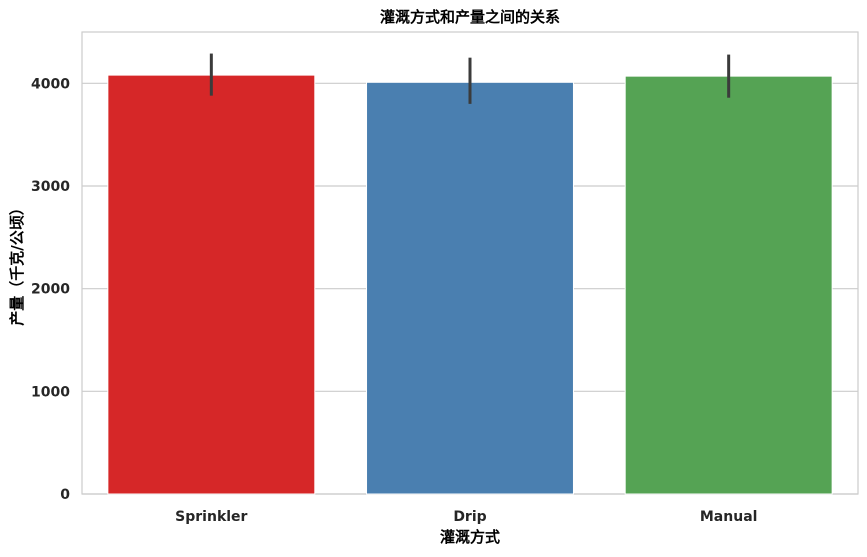 Image resolution: width=867 pixels, height=557 pixels. I want to click on chart-title: 灌溉方式和产量之间的关系, so click(470, 17).